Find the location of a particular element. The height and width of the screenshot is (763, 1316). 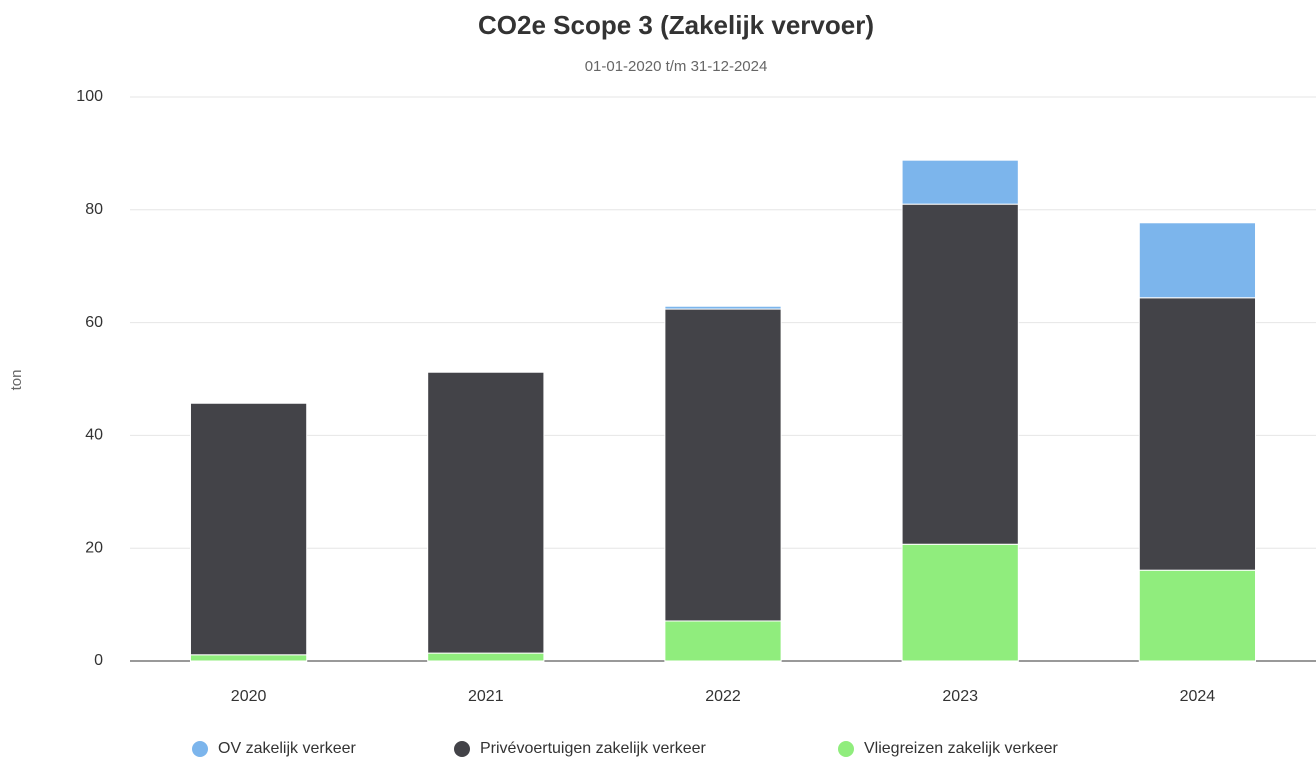

x-tick-label: 2022 is located at coordinates (723, 696).